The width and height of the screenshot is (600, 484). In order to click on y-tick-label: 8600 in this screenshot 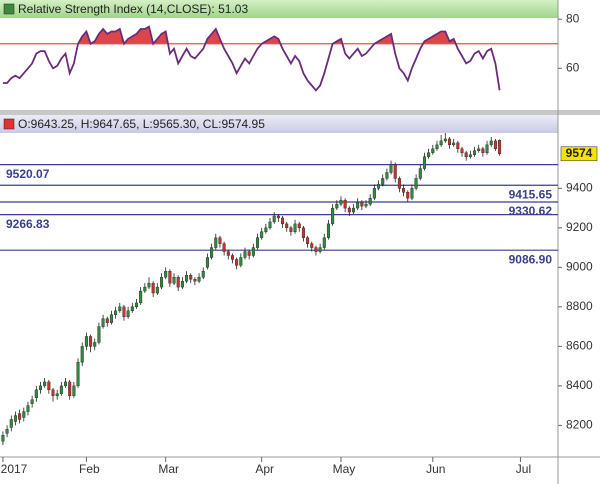, I will do `click(579, 346)`.